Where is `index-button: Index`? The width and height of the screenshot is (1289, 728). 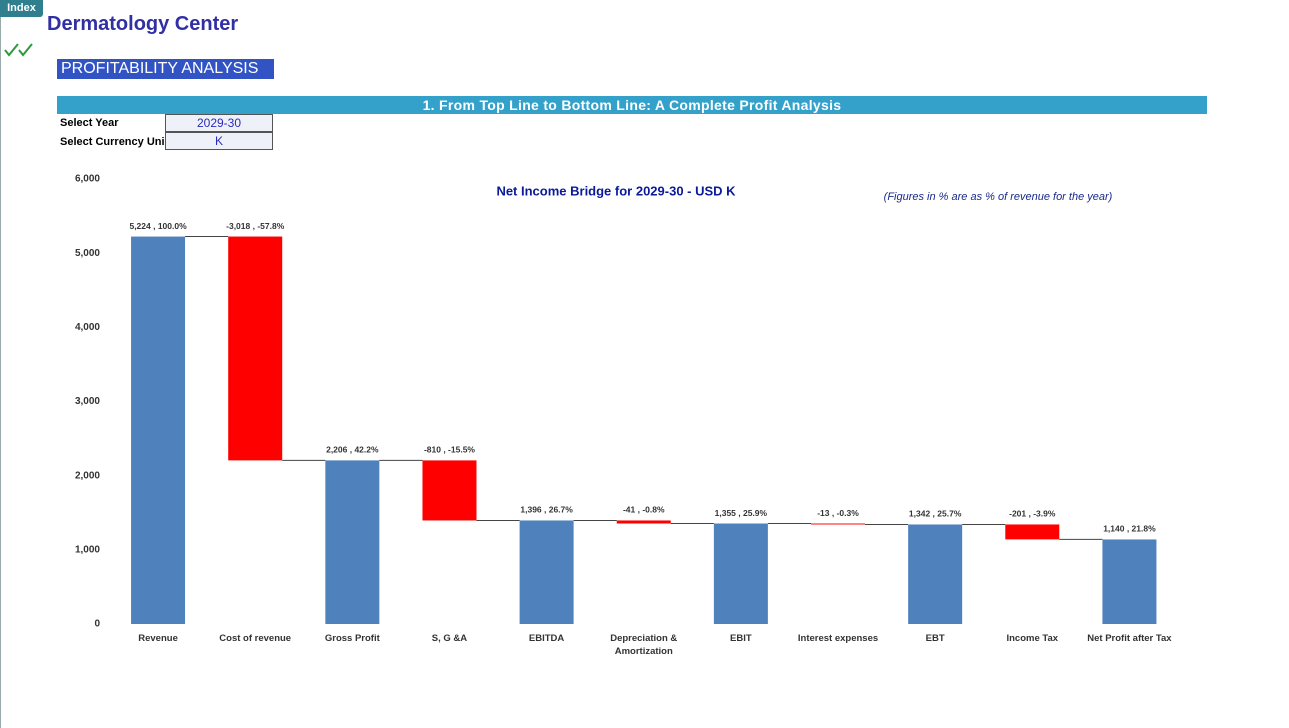 index-button: Index is located at coordinates (21, 8).